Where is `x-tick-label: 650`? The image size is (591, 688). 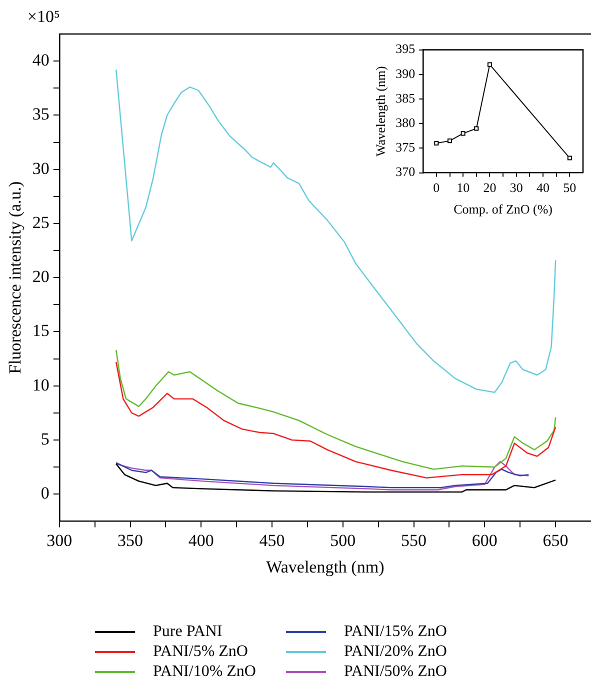 x-tick-label: 650 is located at coordinates (555, 540).